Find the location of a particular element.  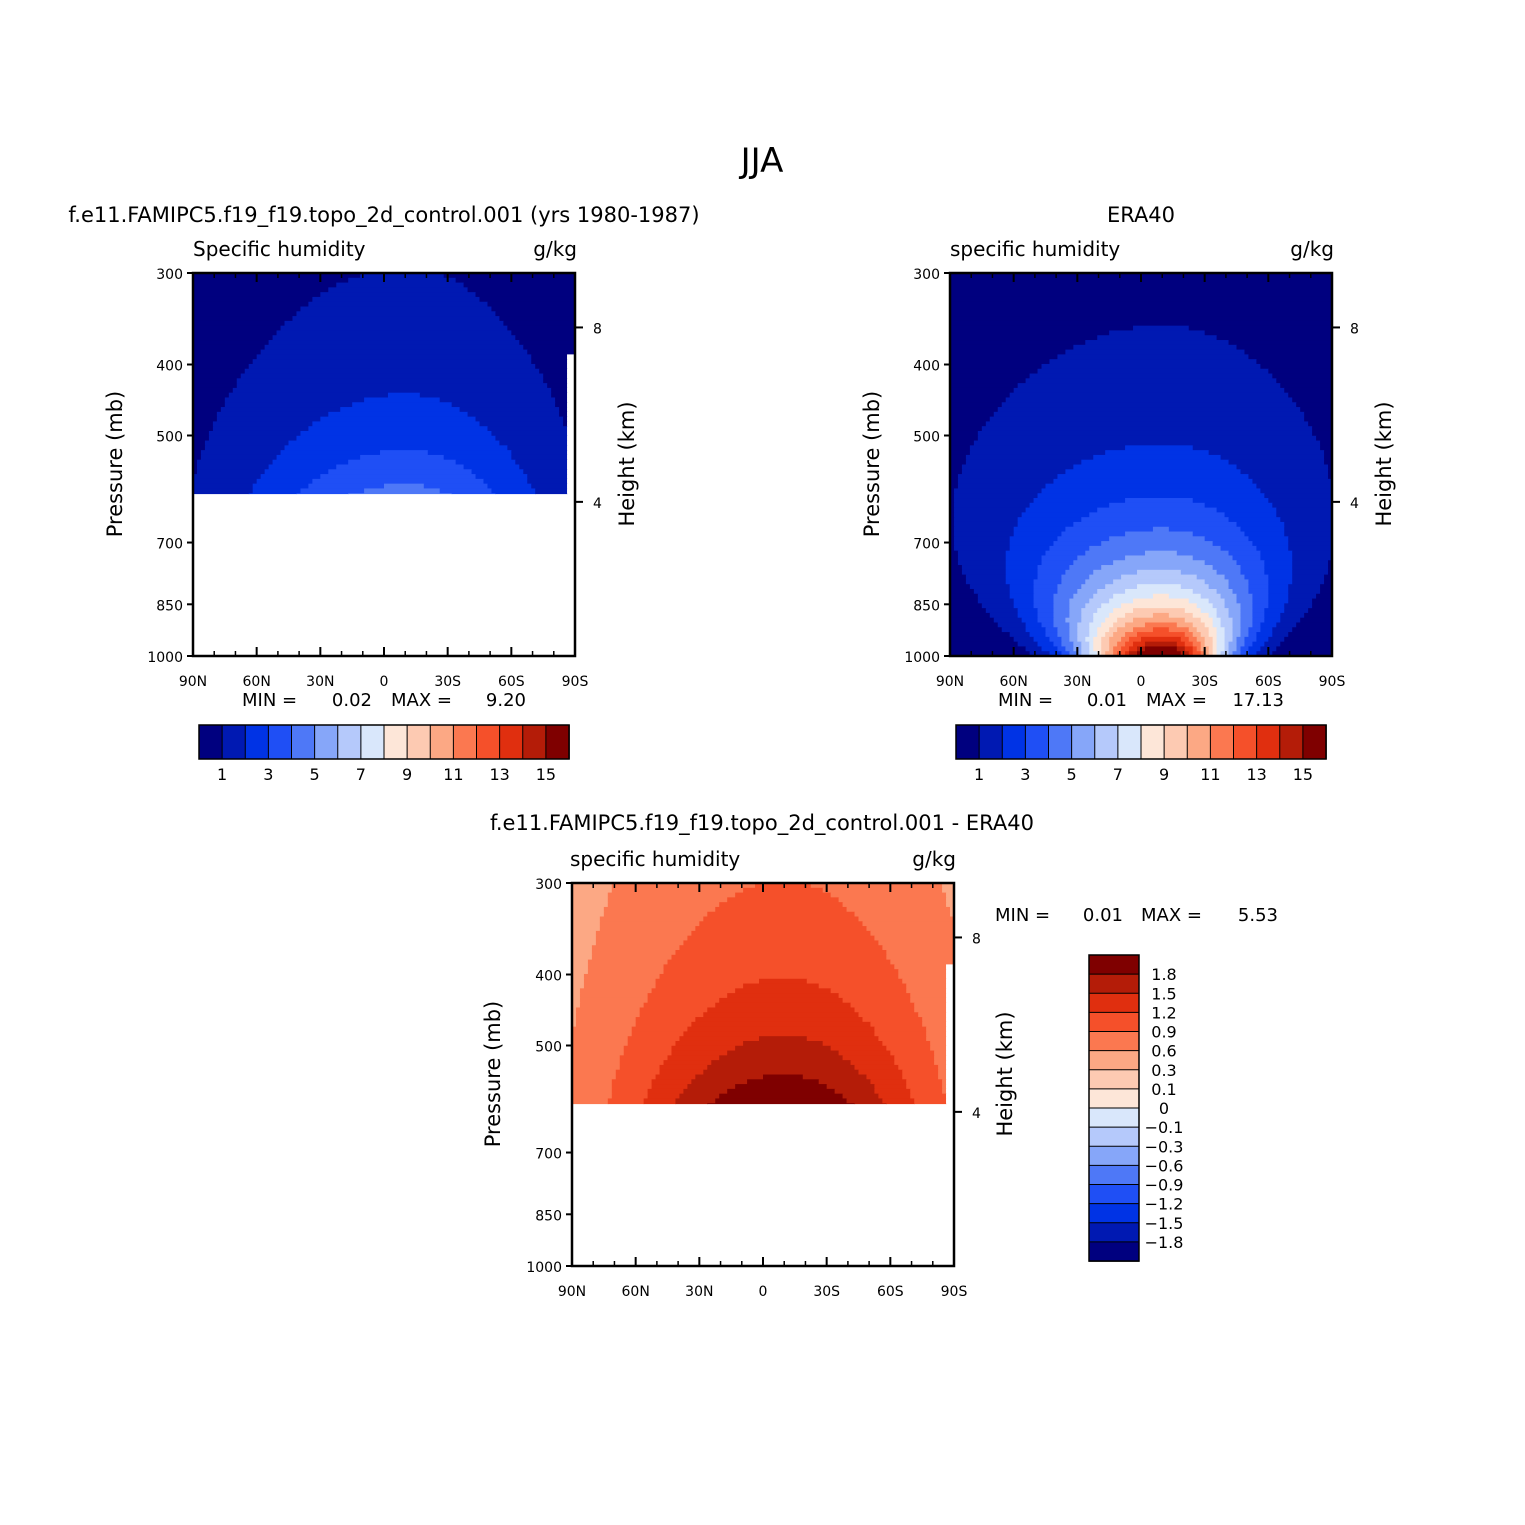

x-tick-label: 90N is located at coordinates (950, 682).